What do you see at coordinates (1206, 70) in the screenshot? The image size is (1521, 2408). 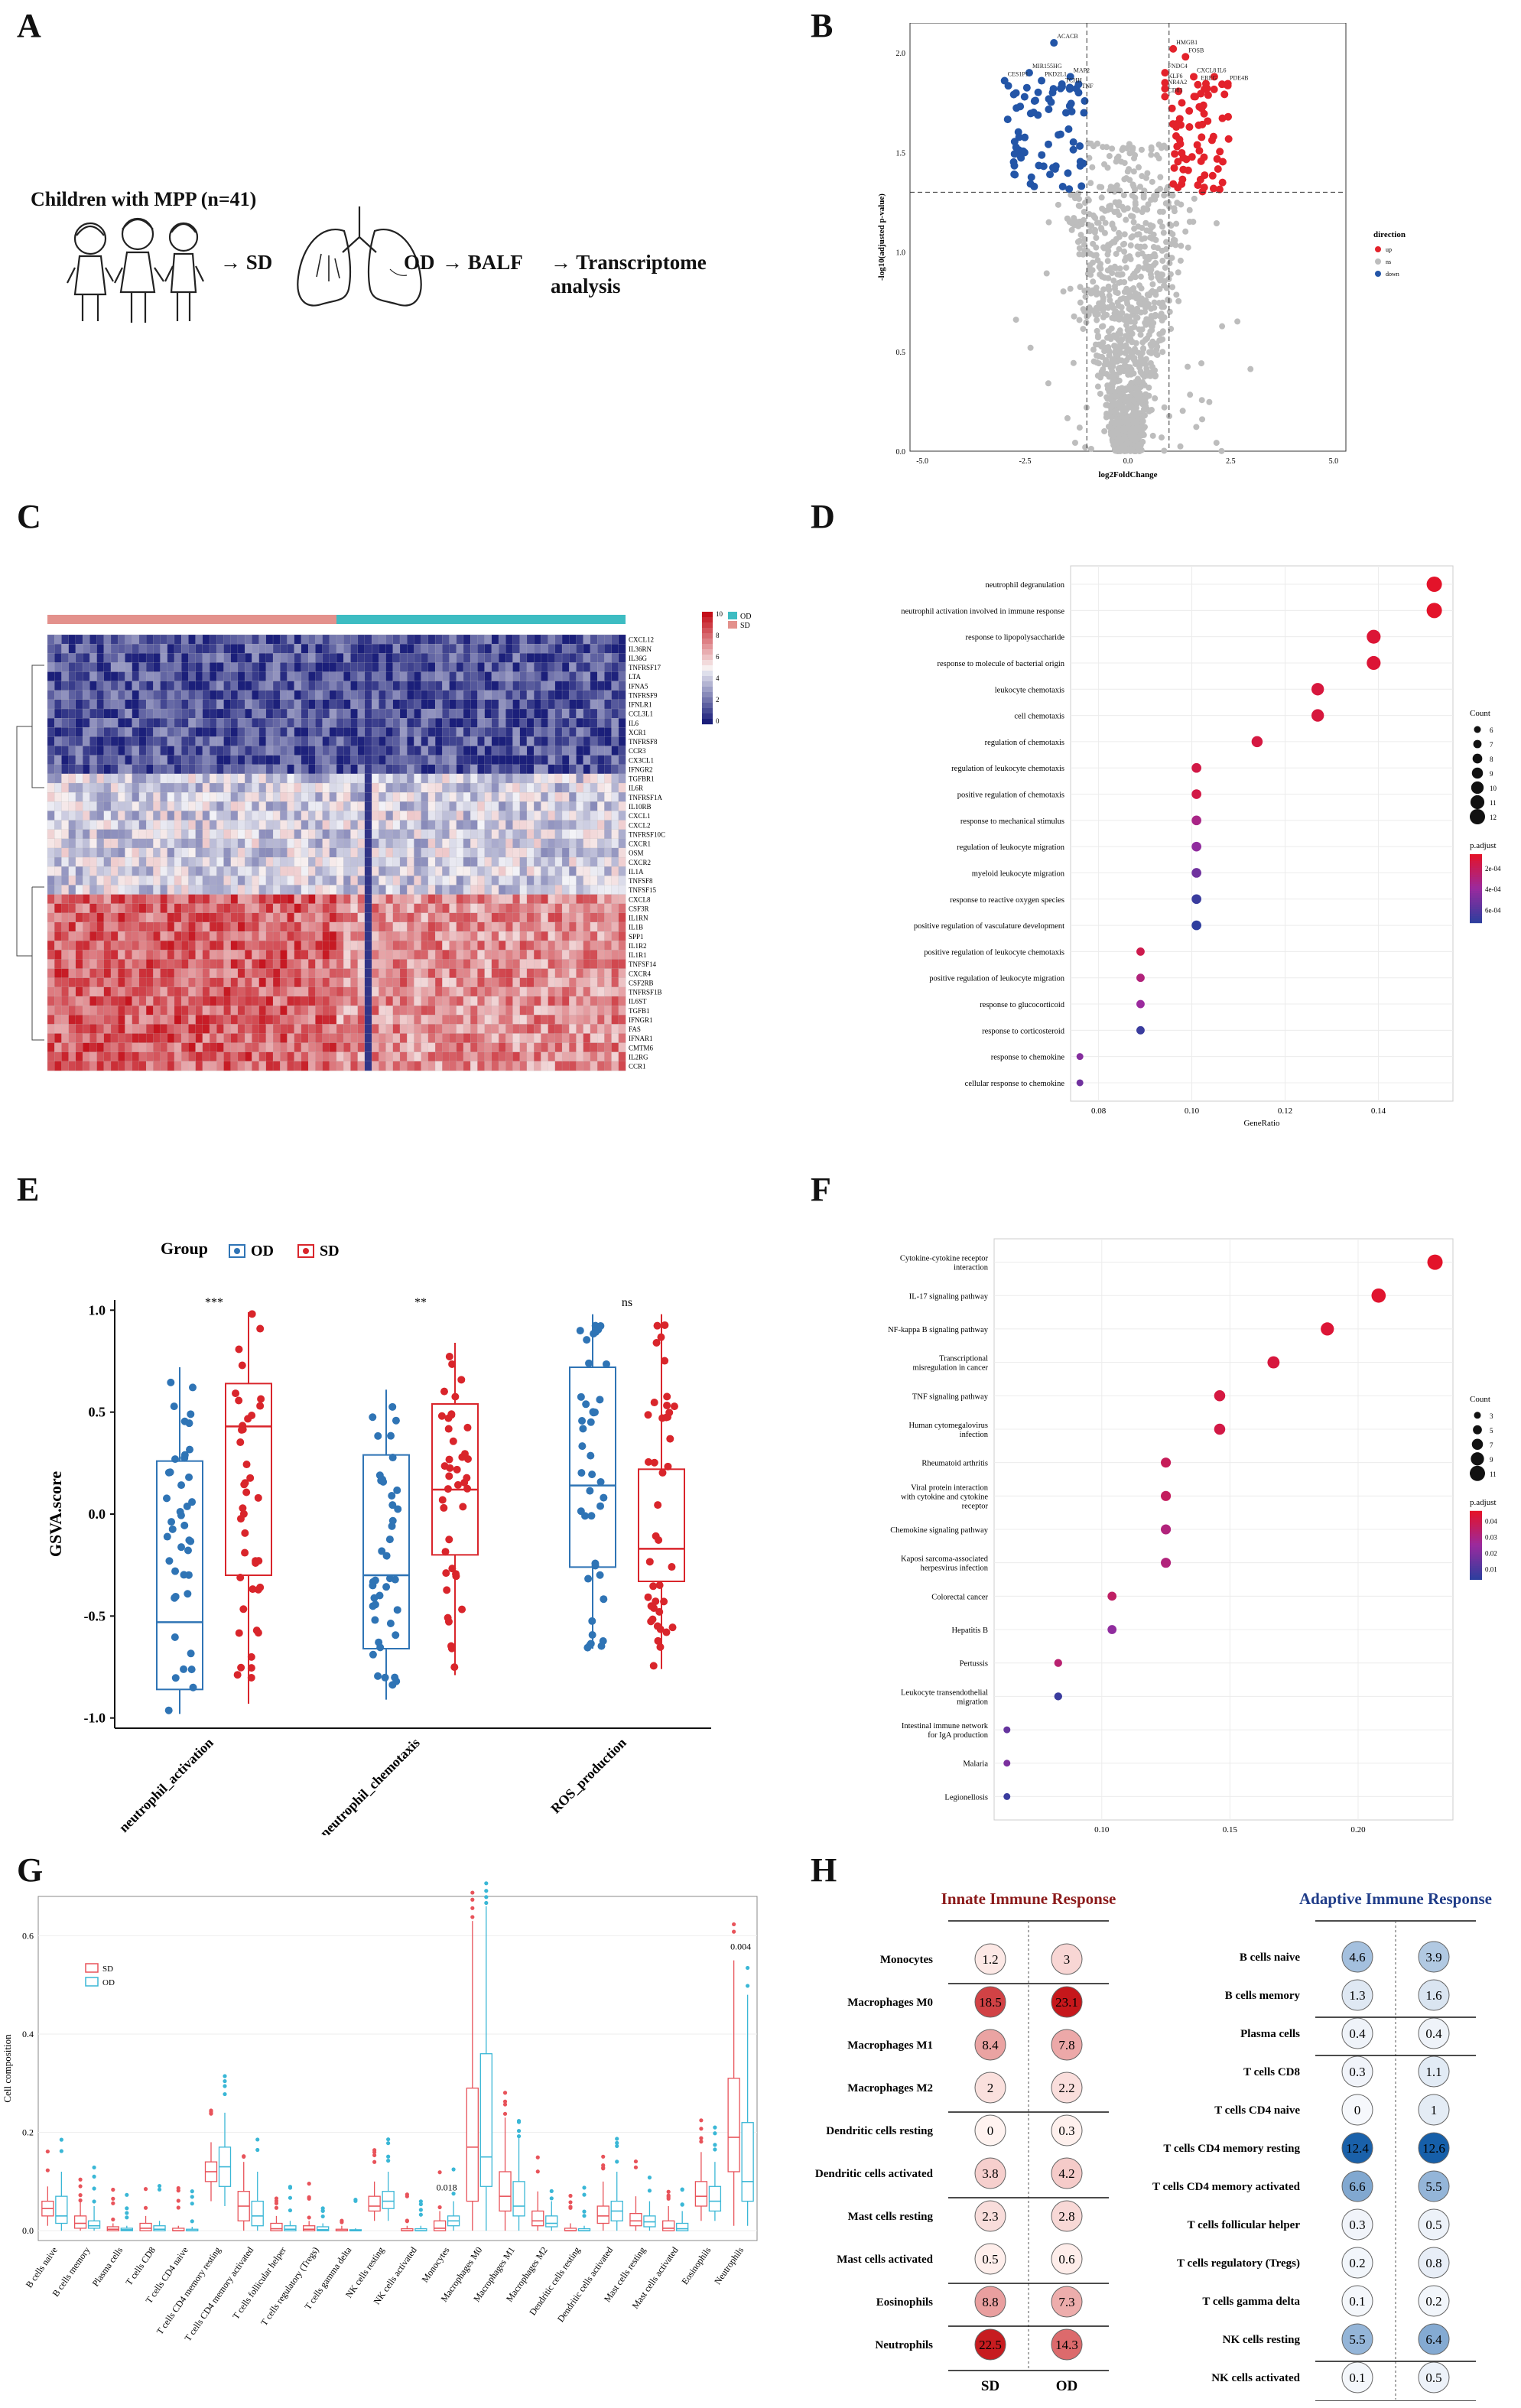 I see `point-label: CXCL8` at bounding box center [1206, 70].